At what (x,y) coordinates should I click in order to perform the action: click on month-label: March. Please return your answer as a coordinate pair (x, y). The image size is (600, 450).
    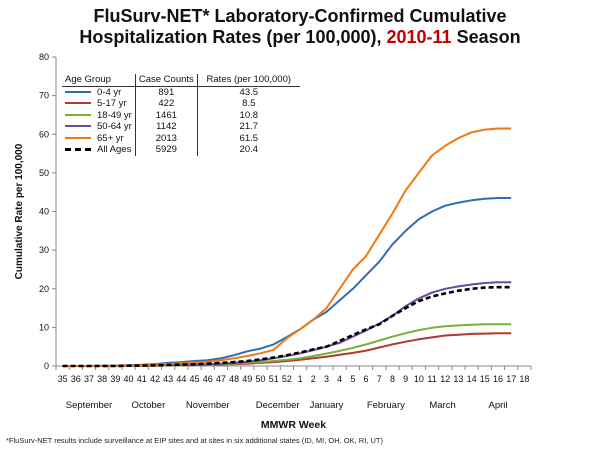
    Looking at the image, I should click on (442, 405).